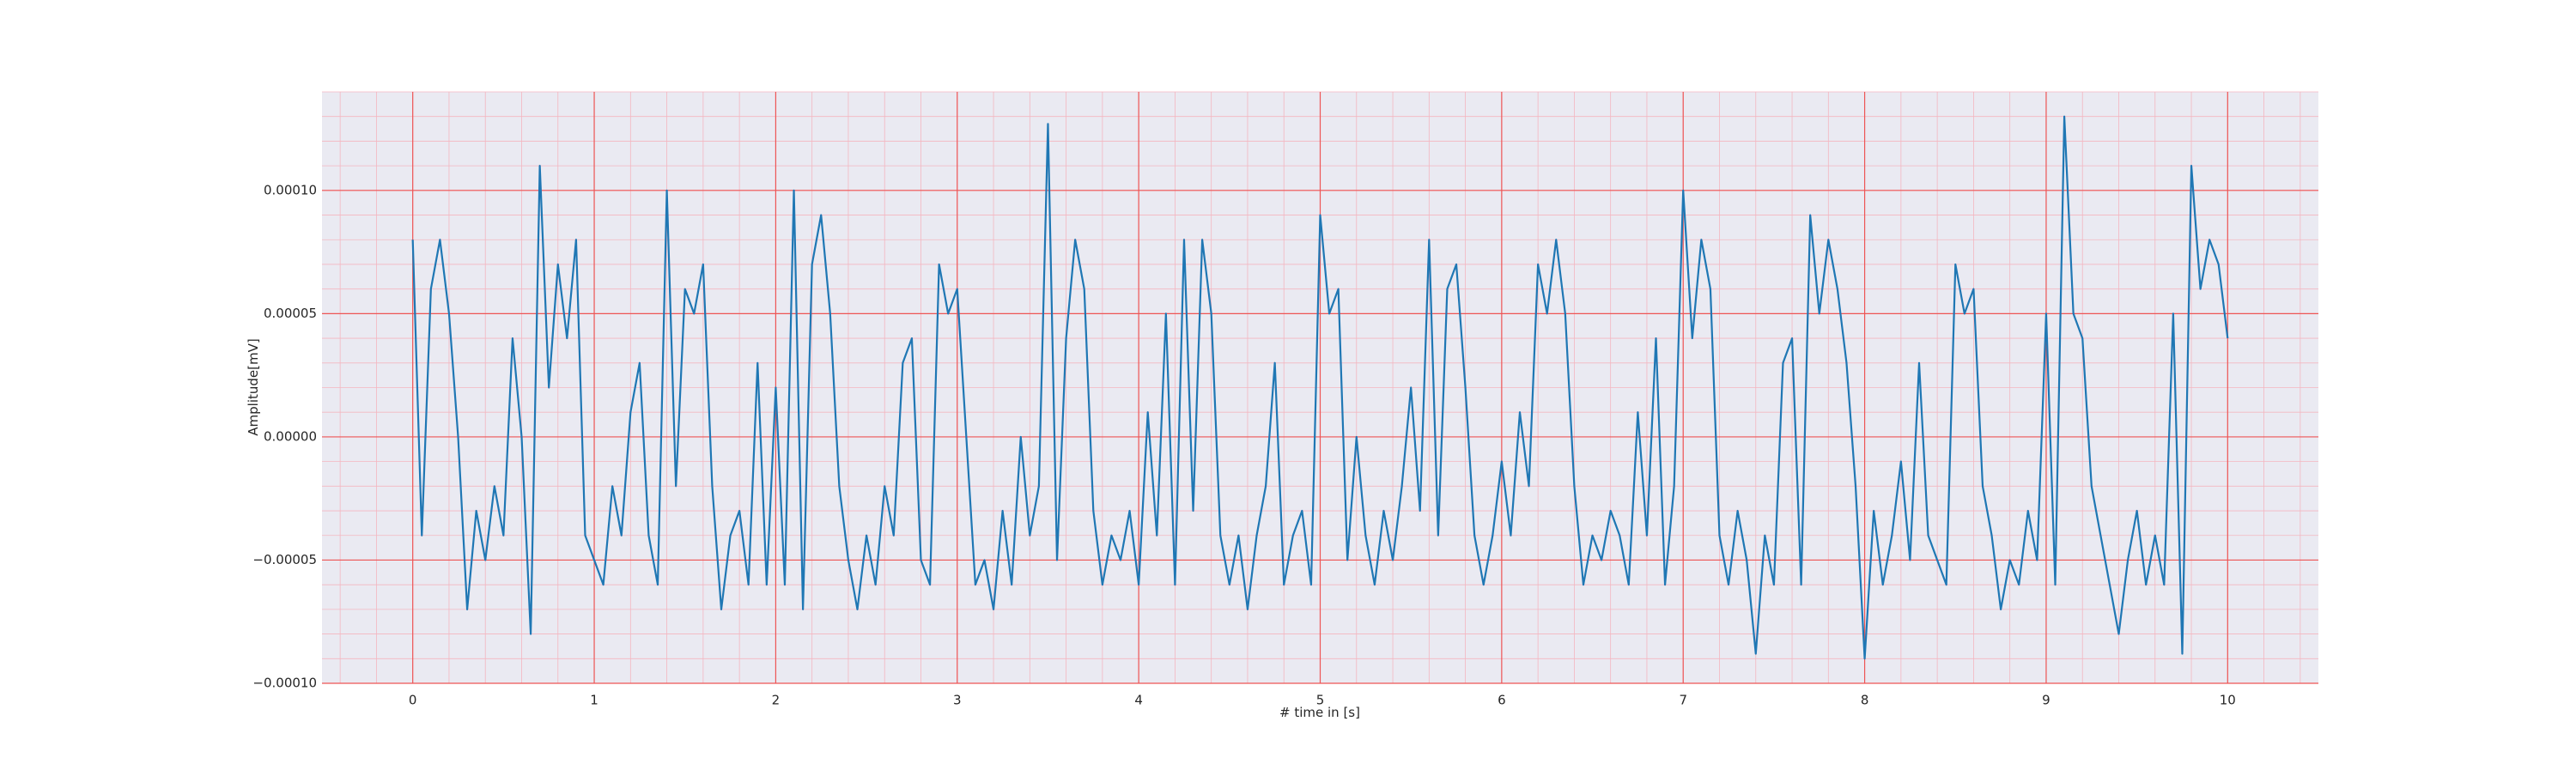 Image resolution: width=2576 pixels, height=776 pixels. What do you see at coordinates (1319, 713) in the screenshot?
I see `x-axis-label: # time in [s]` at bounding box center [1319, 713].